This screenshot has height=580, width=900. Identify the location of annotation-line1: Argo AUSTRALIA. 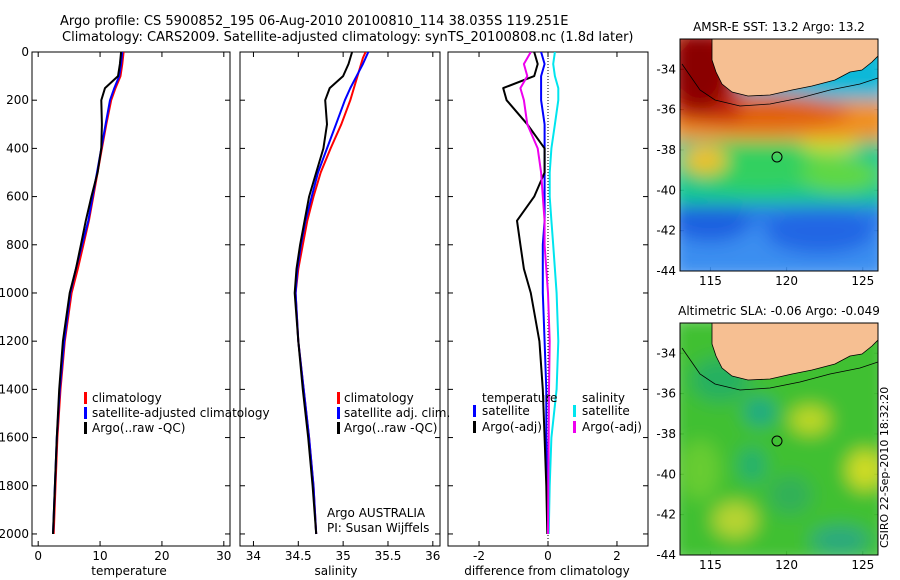
(376, 513).